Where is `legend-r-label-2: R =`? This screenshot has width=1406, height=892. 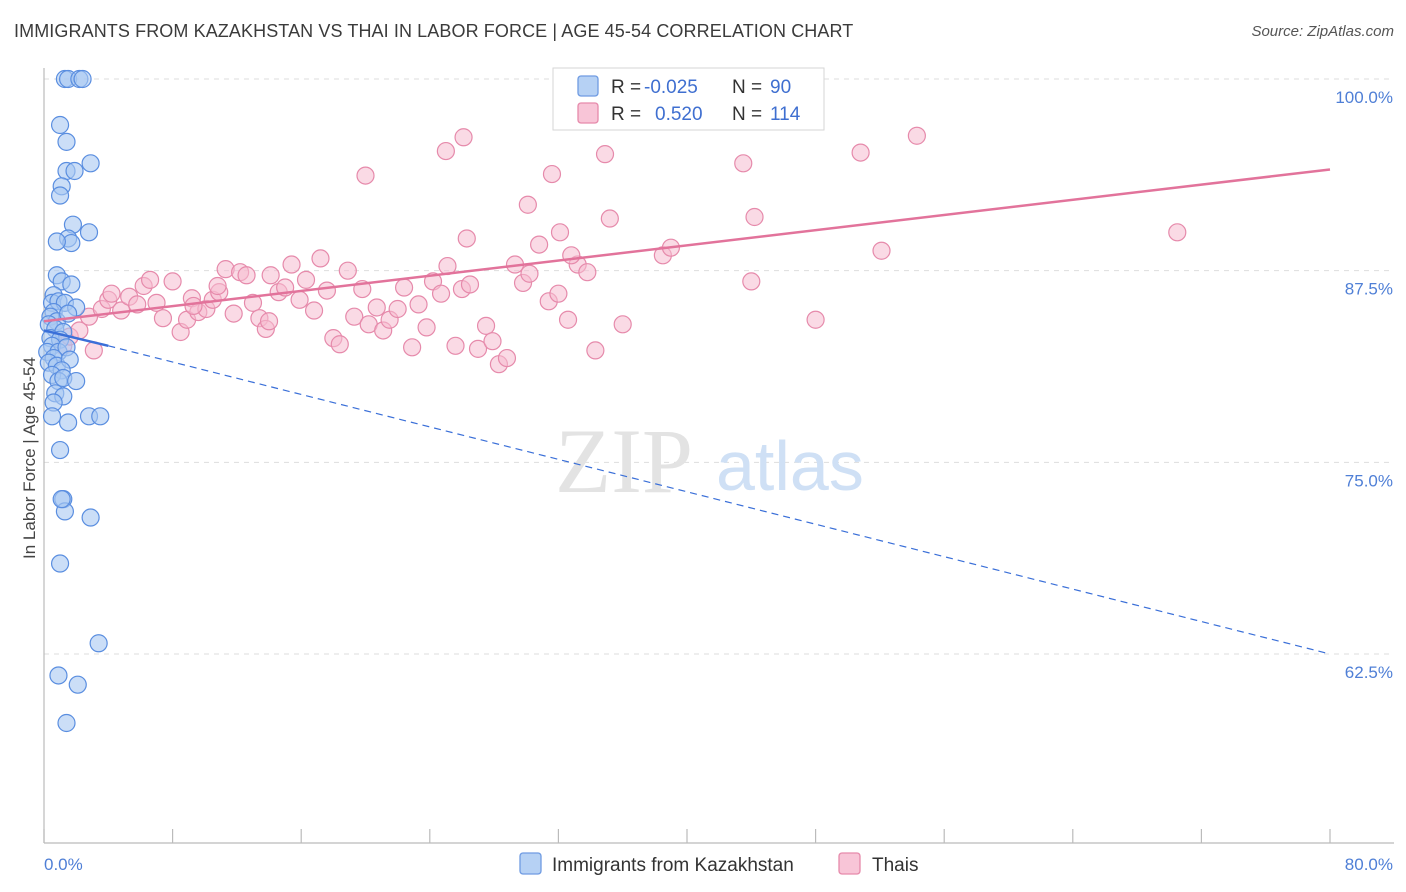
legend-r-label-2: R = is located at coordinates (626, 114).